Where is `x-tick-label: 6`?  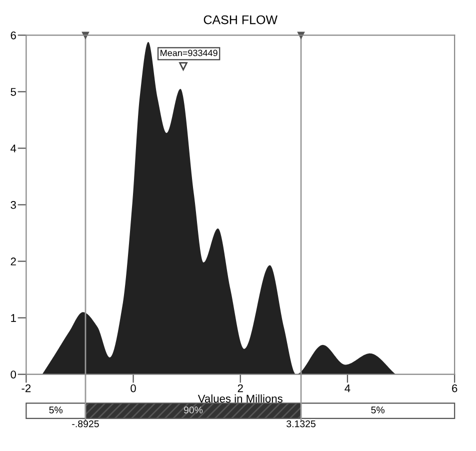 x-tick-label: 6 is located at coordinates (455, 388).